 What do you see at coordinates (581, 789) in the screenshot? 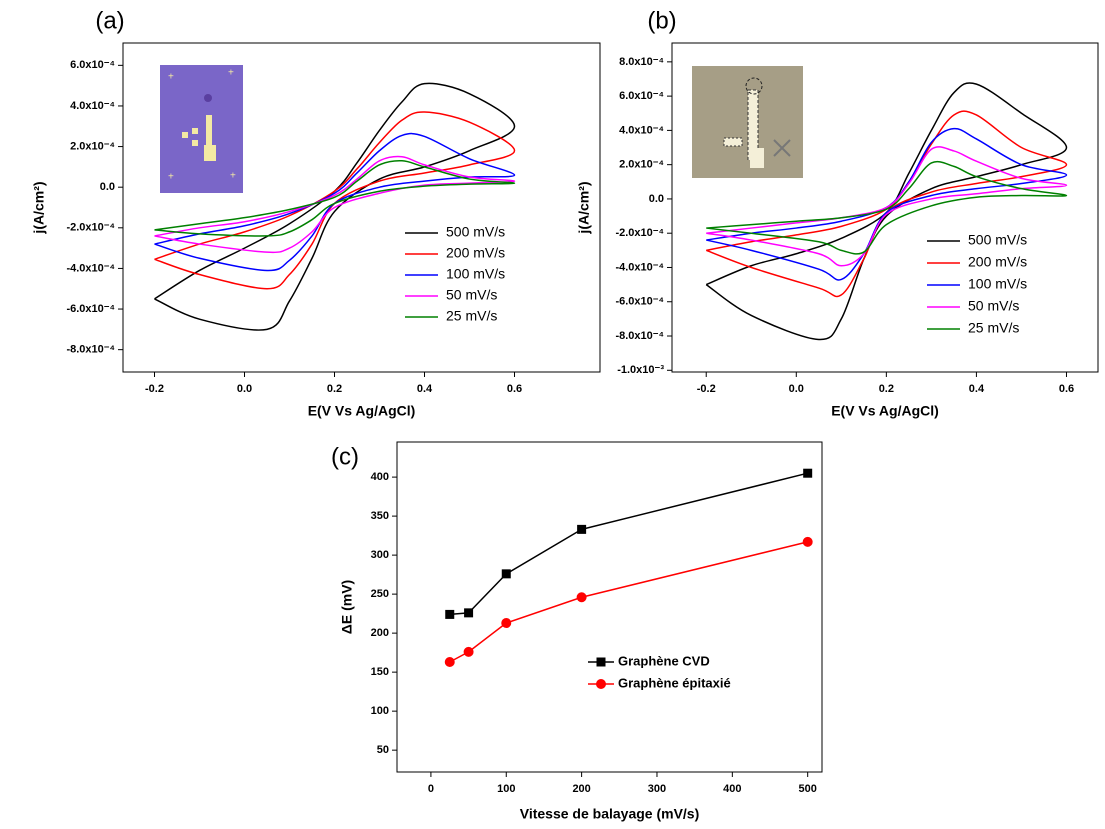
I see `x-tick-label: 200` at bounding box center [581, 789].